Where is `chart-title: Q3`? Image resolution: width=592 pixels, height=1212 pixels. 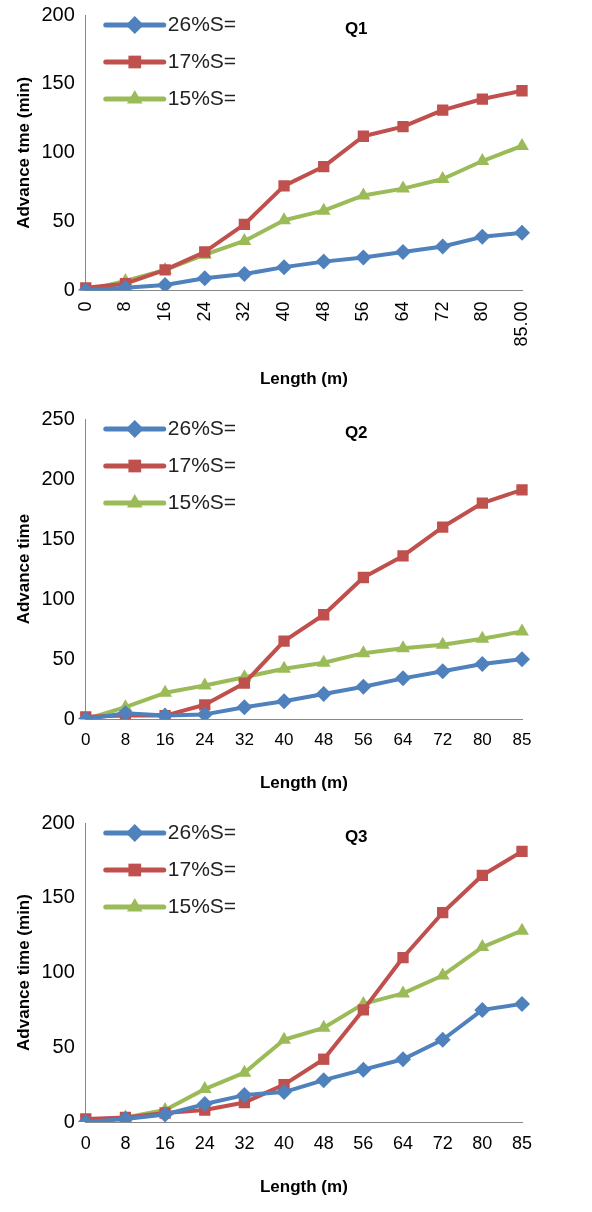
chart-title: Q3 is located at coordinates (356, 836).